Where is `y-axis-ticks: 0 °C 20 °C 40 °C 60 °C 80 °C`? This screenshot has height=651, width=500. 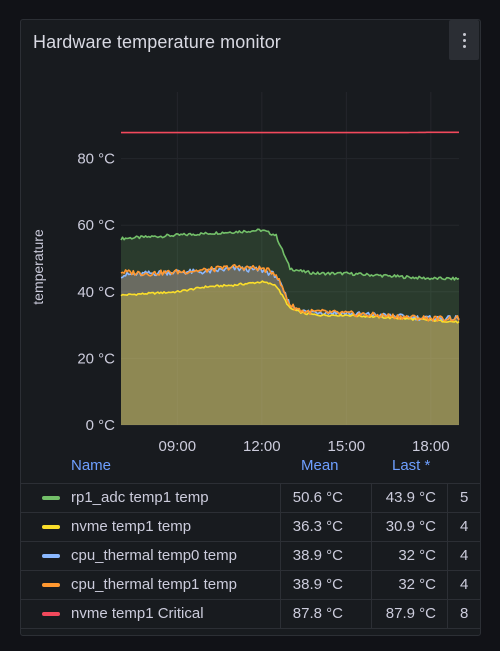
y-axis-ticks: 0 °C 20 °C 40 °C 60 °C 80 °C is located at coordinates (96, 292).